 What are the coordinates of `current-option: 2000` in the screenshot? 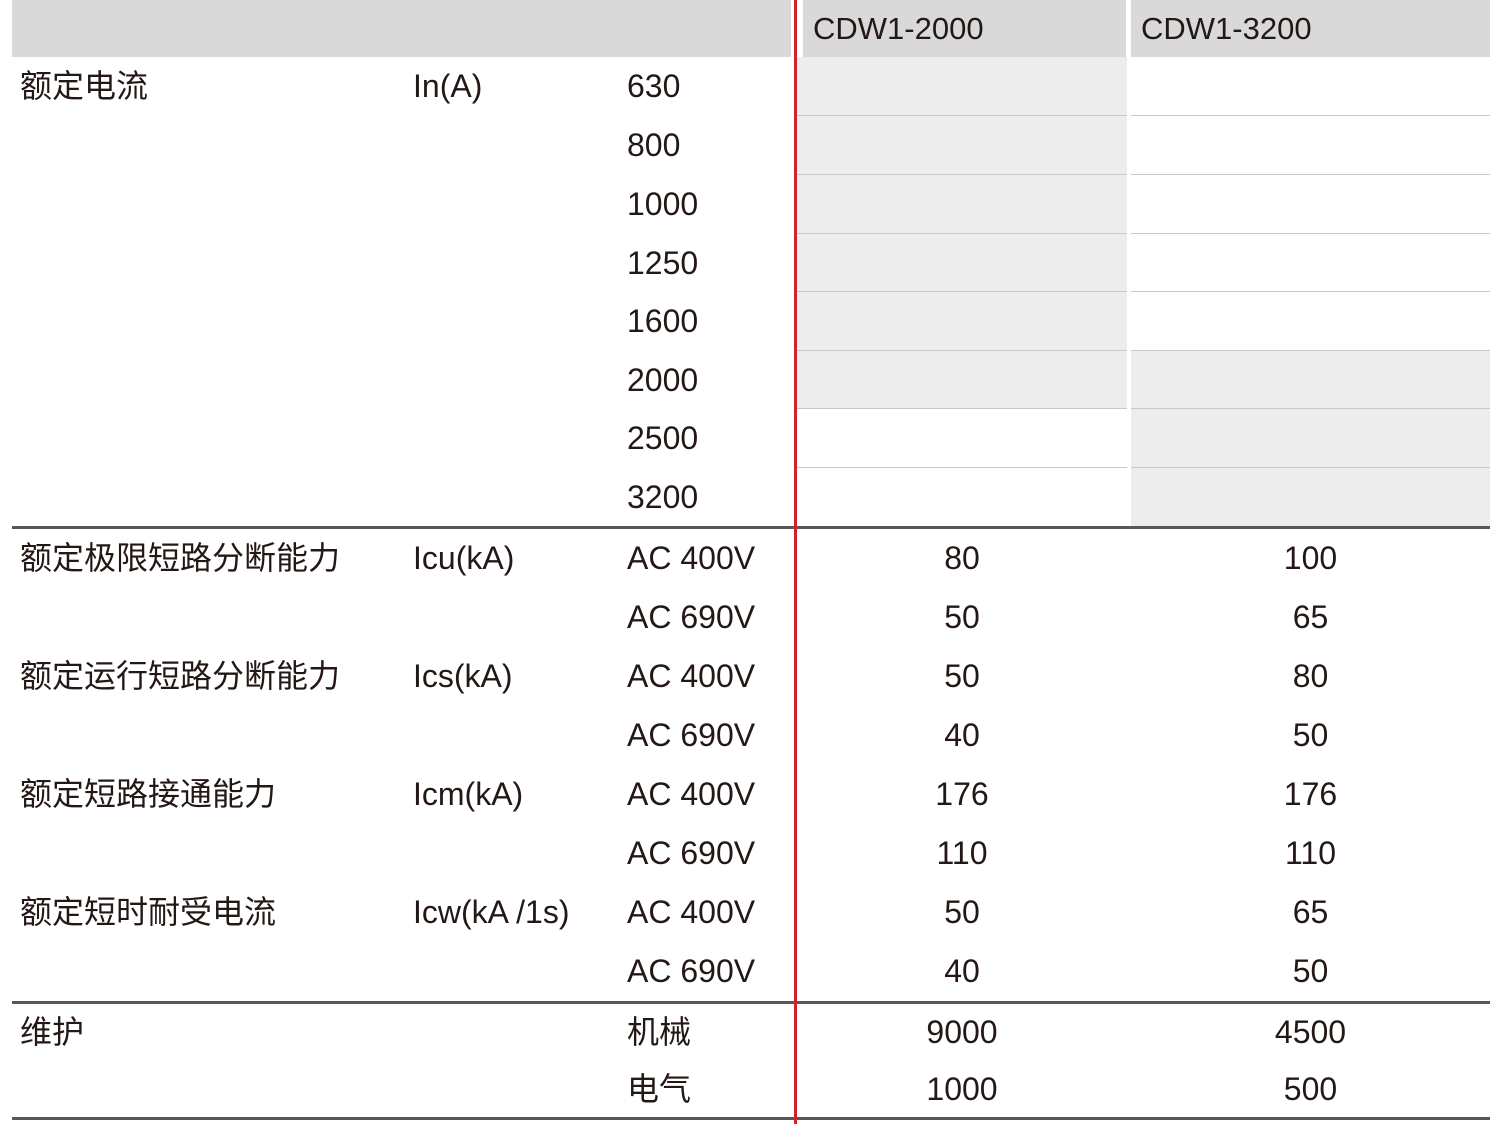 It's located at (663, 380).